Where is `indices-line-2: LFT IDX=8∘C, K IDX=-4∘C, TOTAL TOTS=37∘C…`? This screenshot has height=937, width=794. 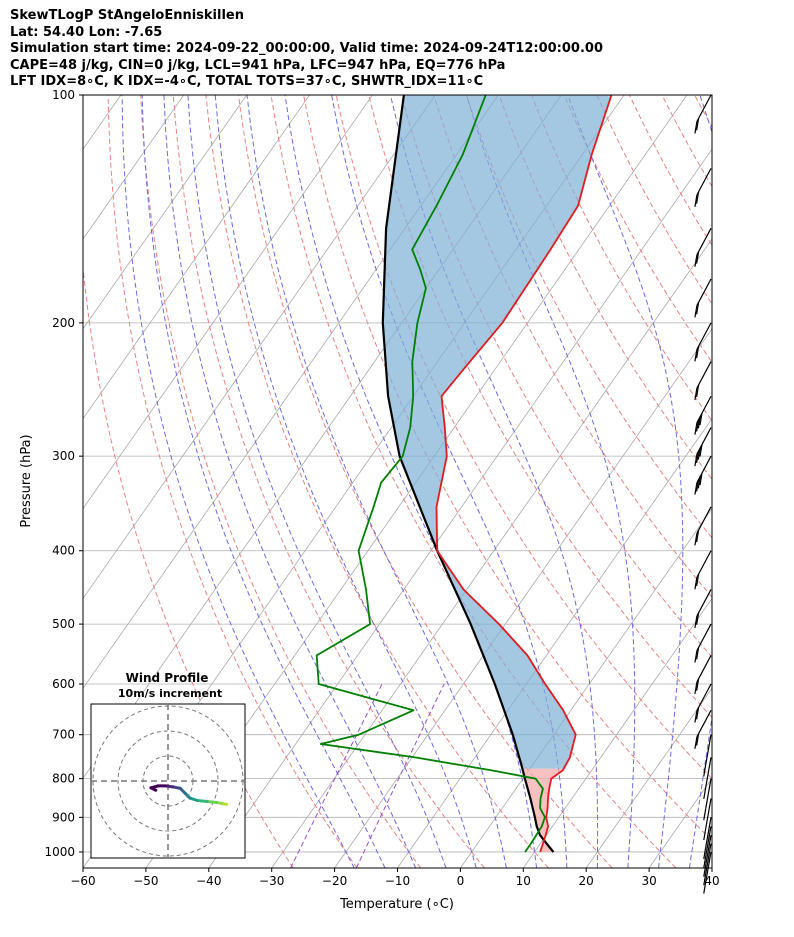 indices-line-2: LFT IDX=8∘C, K IDX=-4∘C, TOTAL TOTS=37∘C… is located at coordinates (247, 81).